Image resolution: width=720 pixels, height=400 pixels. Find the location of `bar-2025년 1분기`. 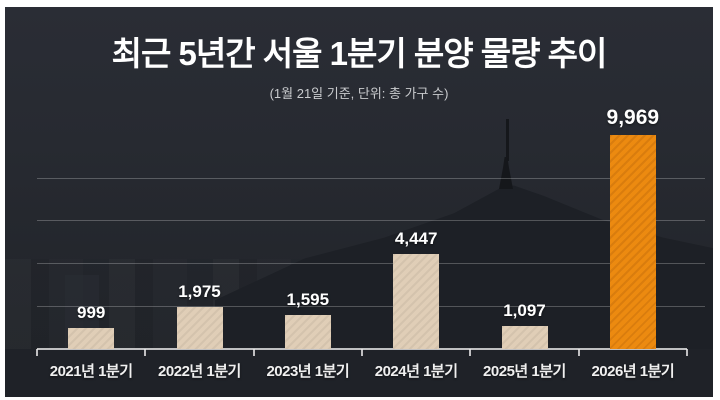

bar-2025년 1분기 is located at coordinates (524, 337).